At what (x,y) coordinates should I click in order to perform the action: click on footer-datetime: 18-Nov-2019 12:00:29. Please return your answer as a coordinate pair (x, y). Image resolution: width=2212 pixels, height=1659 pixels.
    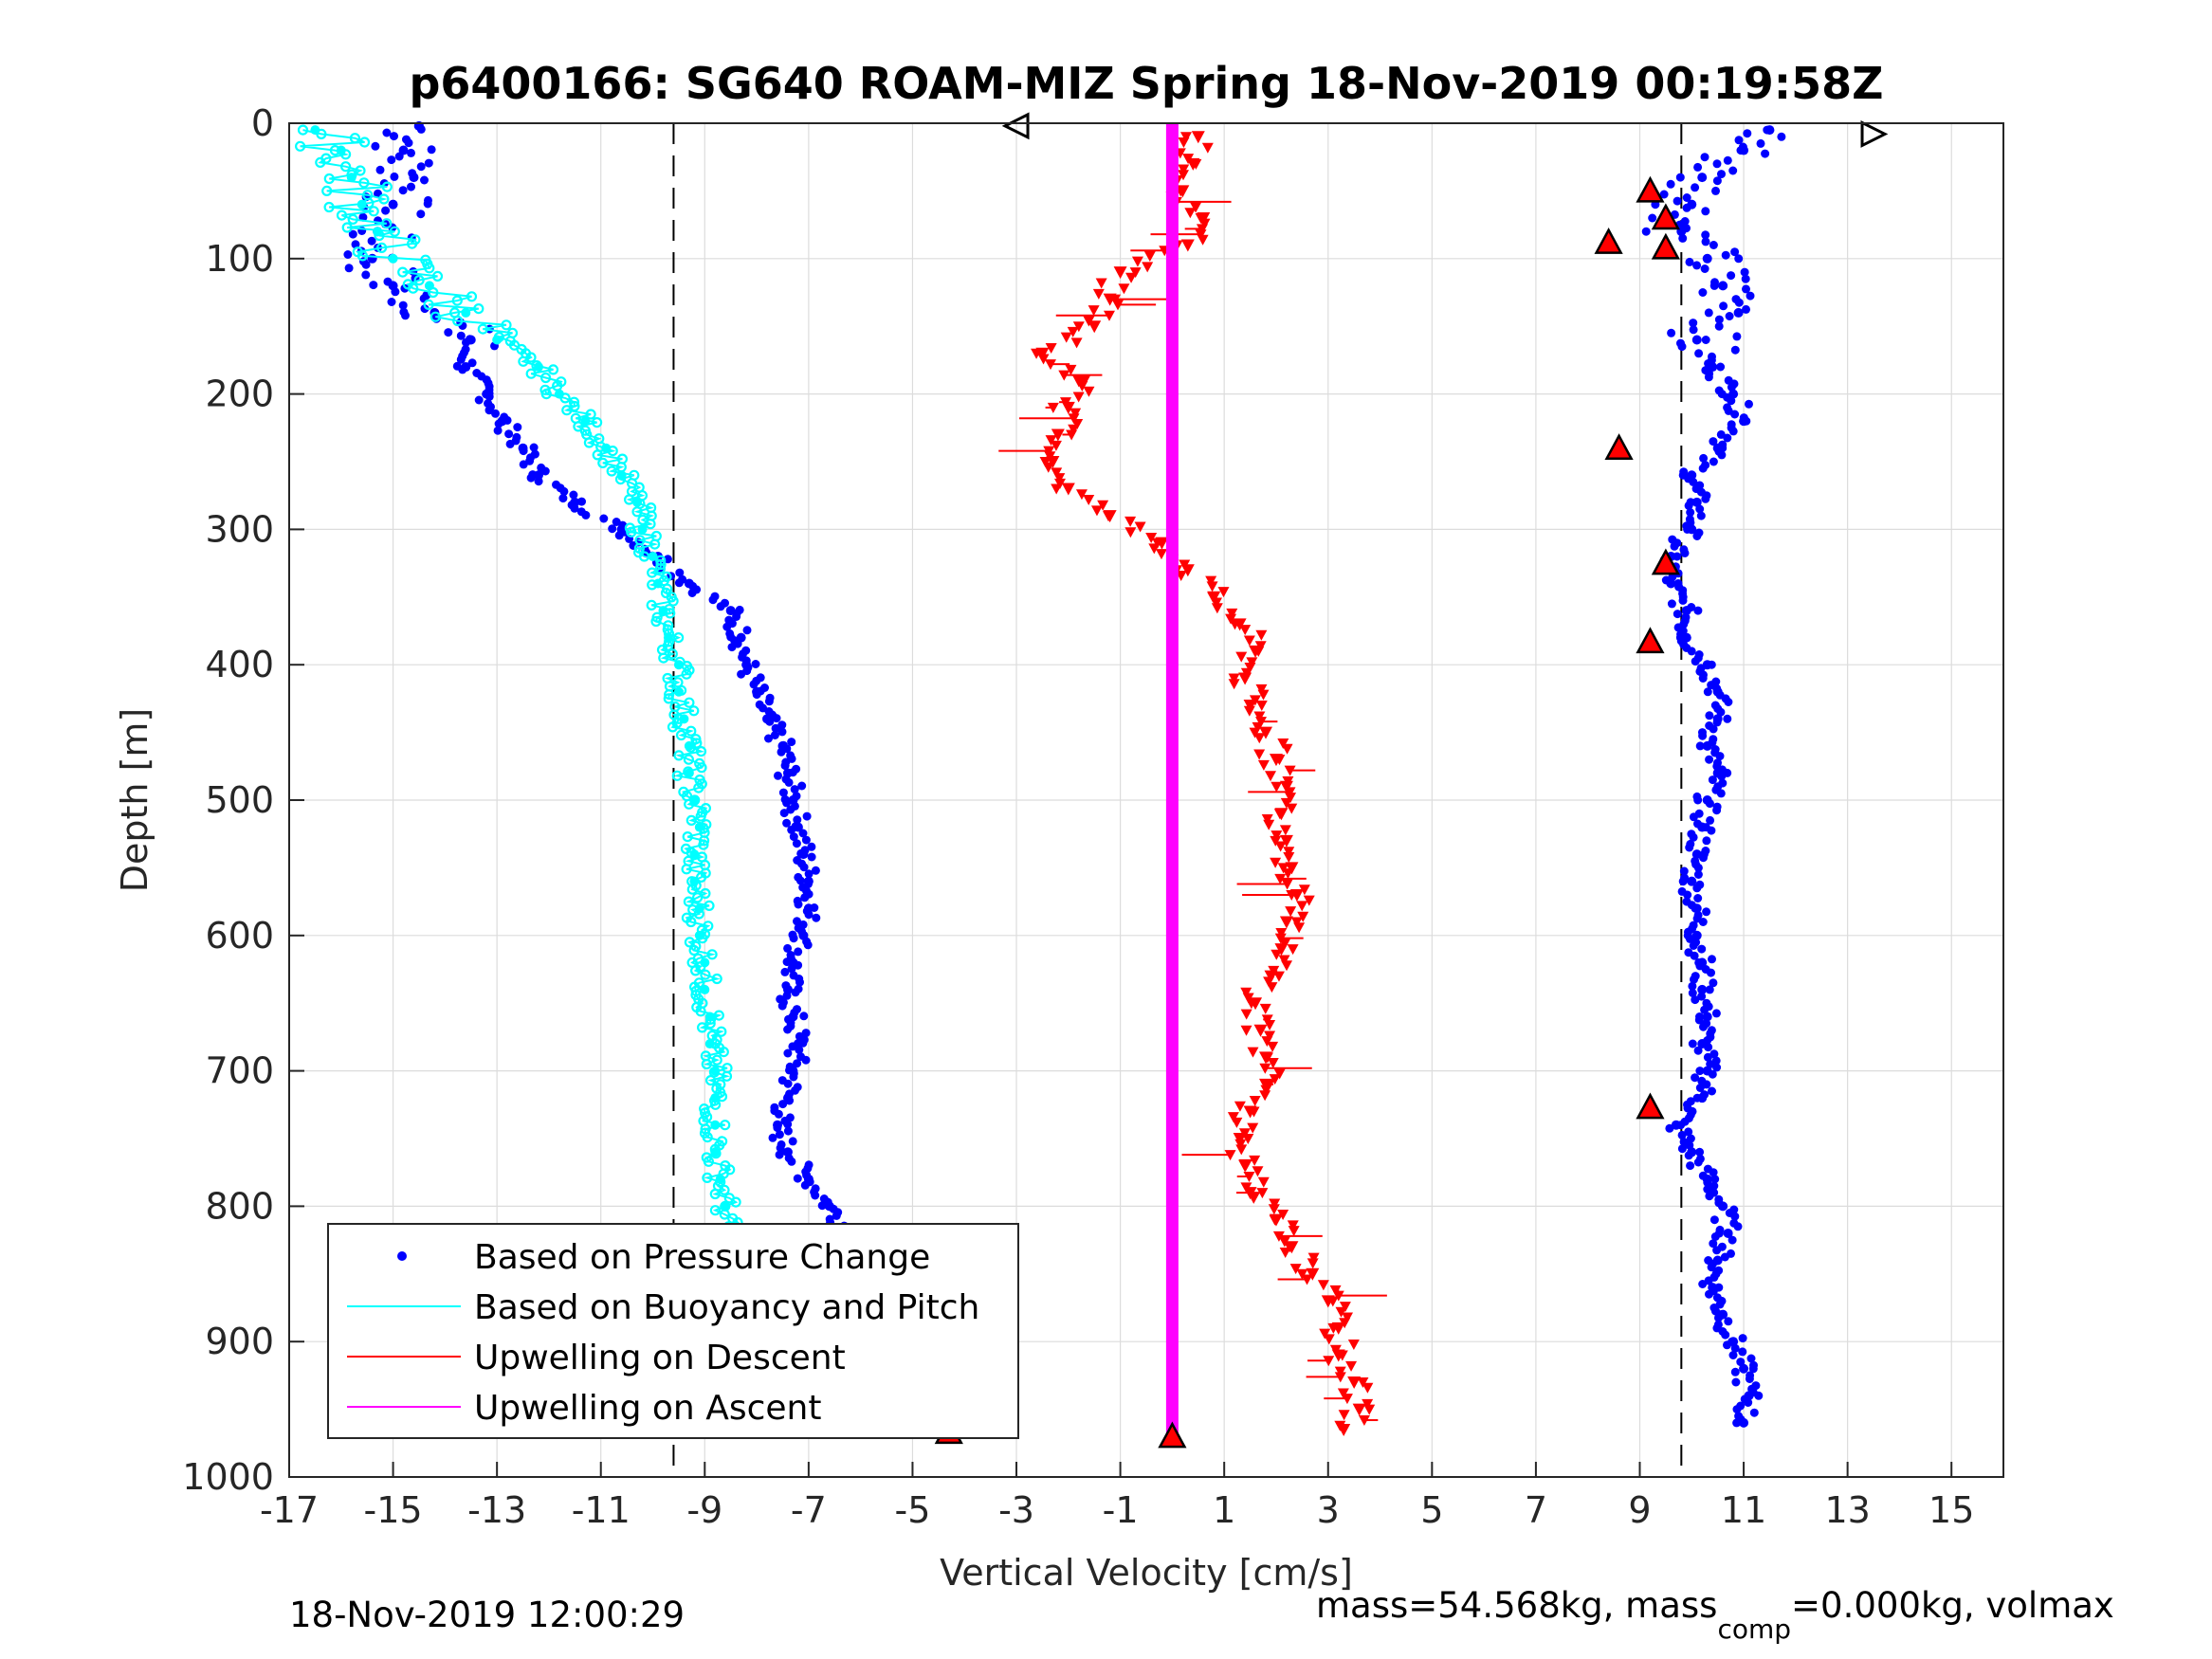
    Looking at the image, I should click on (487, 1615).